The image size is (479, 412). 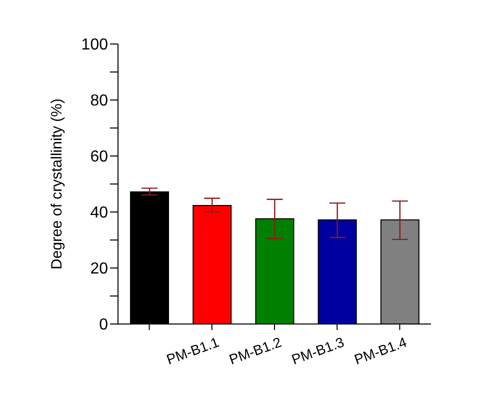 I want to click on y-axis-title: Degree of crystallinity (%), so click(x=57, y=184).